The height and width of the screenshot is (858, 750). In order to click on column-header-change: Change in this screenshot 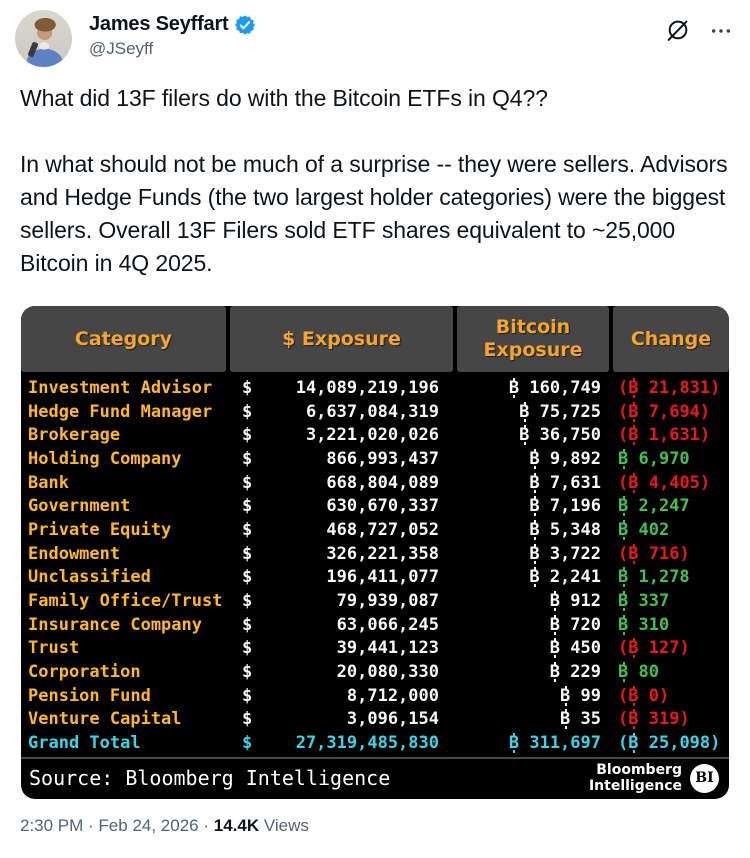, I will do `click(671, 339)`.